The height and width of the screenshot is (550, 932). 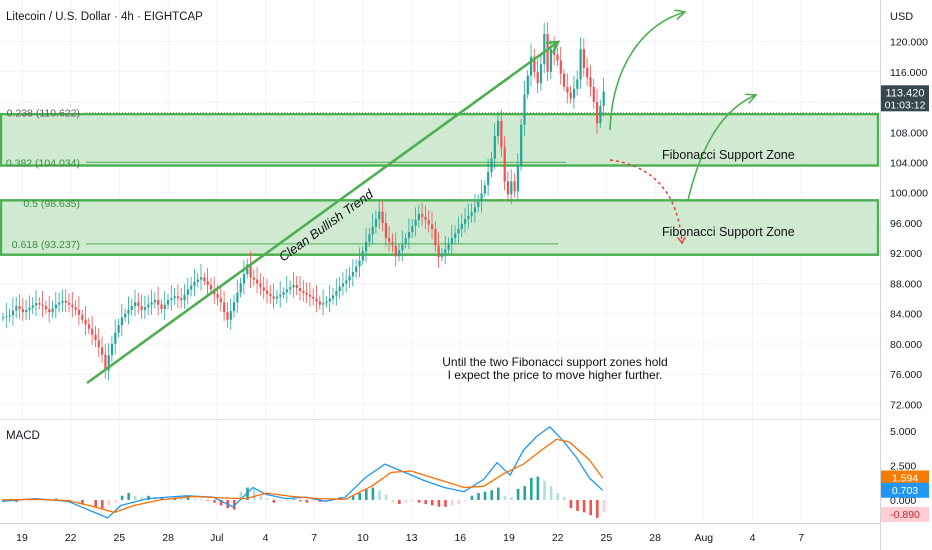 I want to click on macd-histogram, so click(x=304, y=497).